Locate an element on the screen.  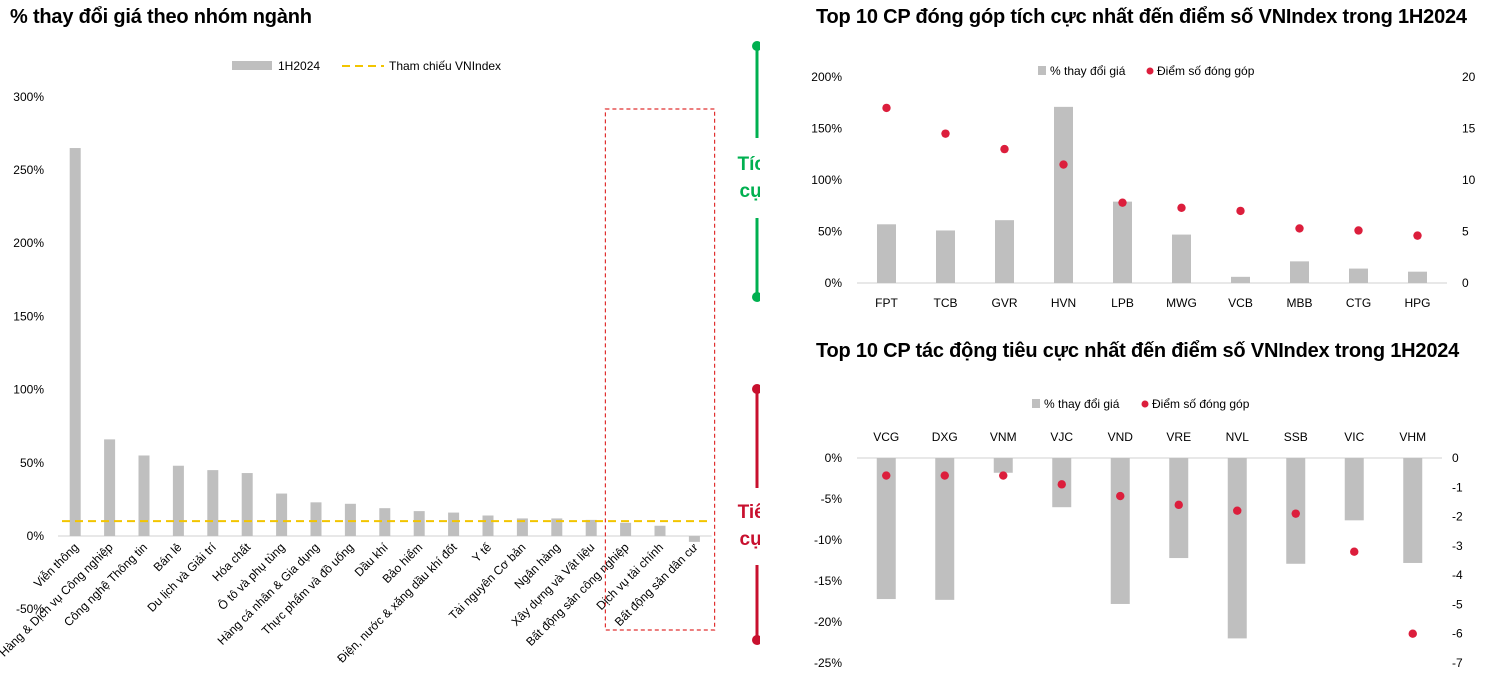
y-tick-label: 250% is located at coordinates (28, 170).